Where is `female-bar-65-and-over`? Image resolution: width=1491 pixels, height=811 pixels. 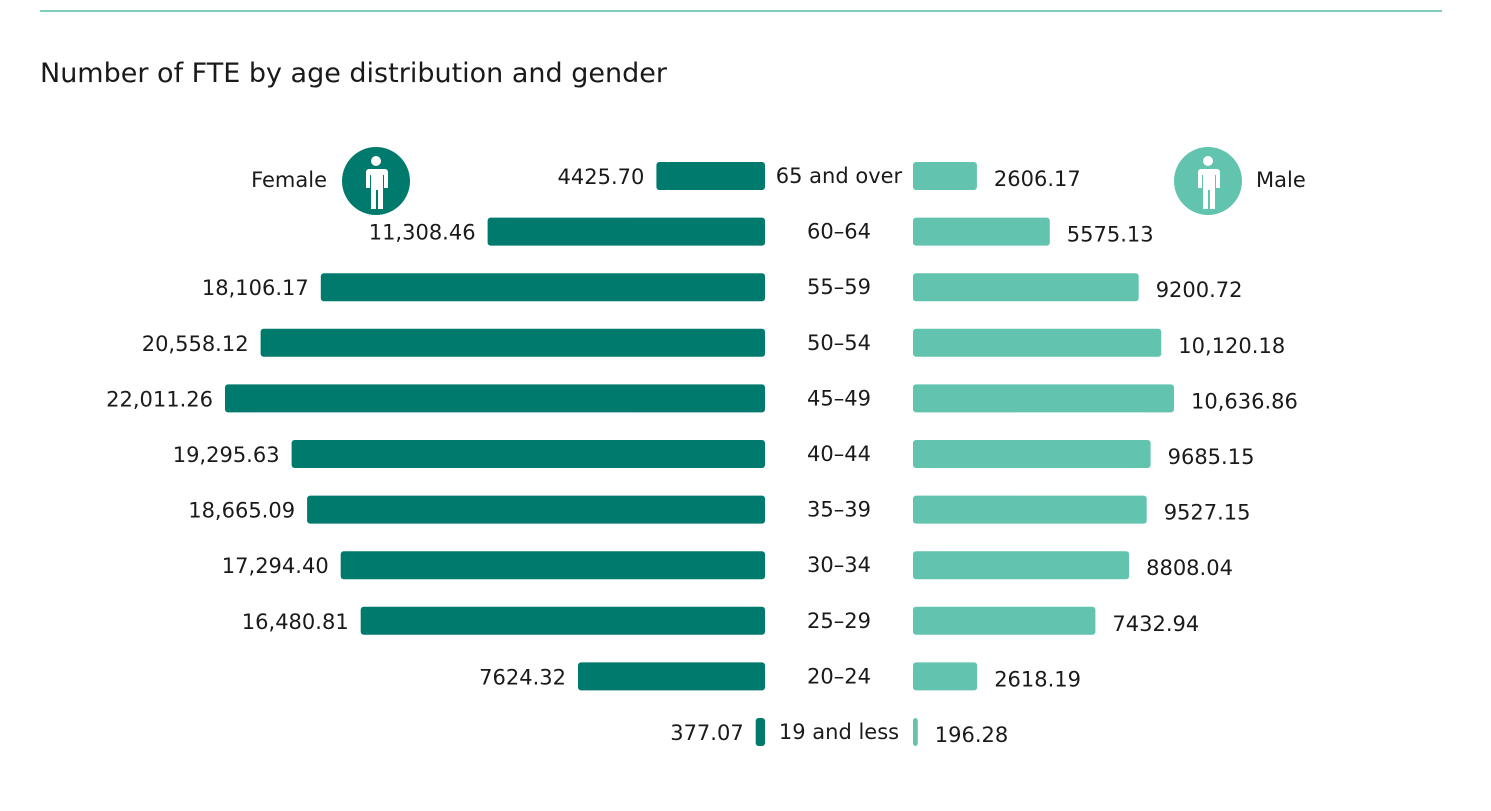
female-bar-65-and-over is located at coordinates (710, 176).